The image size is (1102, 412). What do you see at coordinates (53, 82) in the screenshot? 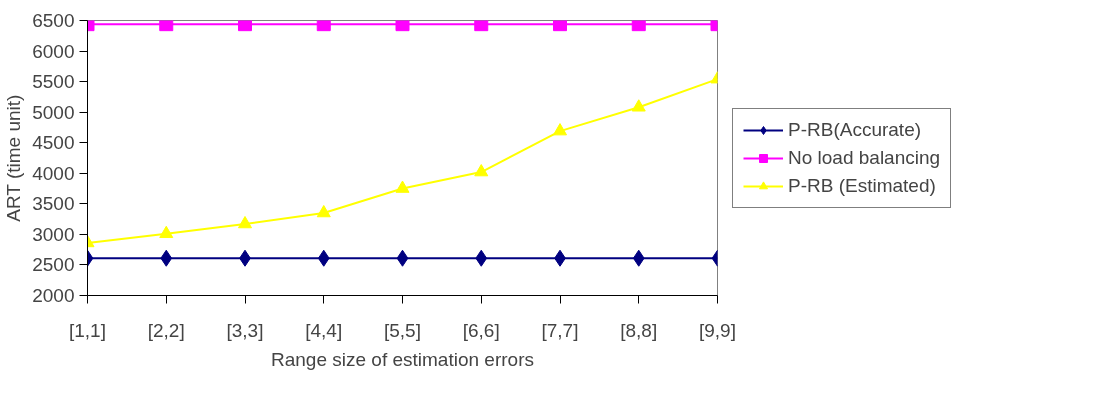
I see `y-tick-label: 5500` at bounding box center [53, 82].